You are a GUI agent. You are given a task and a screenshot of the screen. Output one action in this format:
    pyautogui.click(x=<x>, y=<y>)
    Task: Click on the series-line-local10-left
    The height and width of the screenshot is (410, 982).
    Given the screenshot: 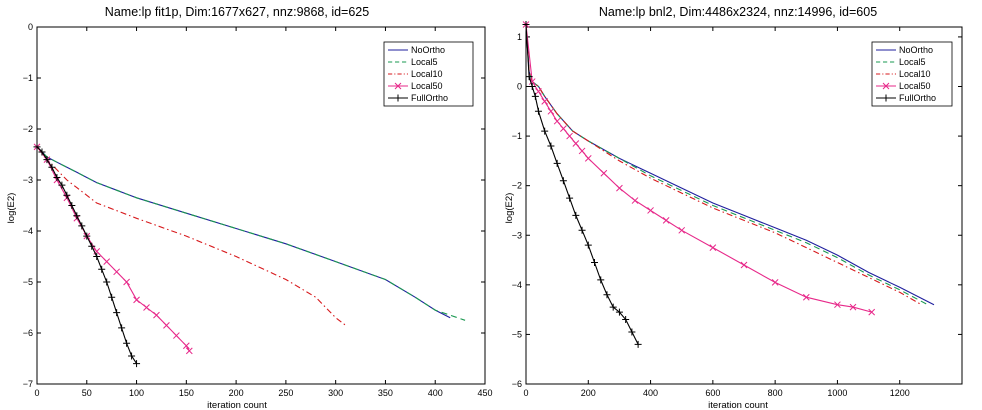 What is the action you would take?
    pyautogui.click(x=191, y=236)
    